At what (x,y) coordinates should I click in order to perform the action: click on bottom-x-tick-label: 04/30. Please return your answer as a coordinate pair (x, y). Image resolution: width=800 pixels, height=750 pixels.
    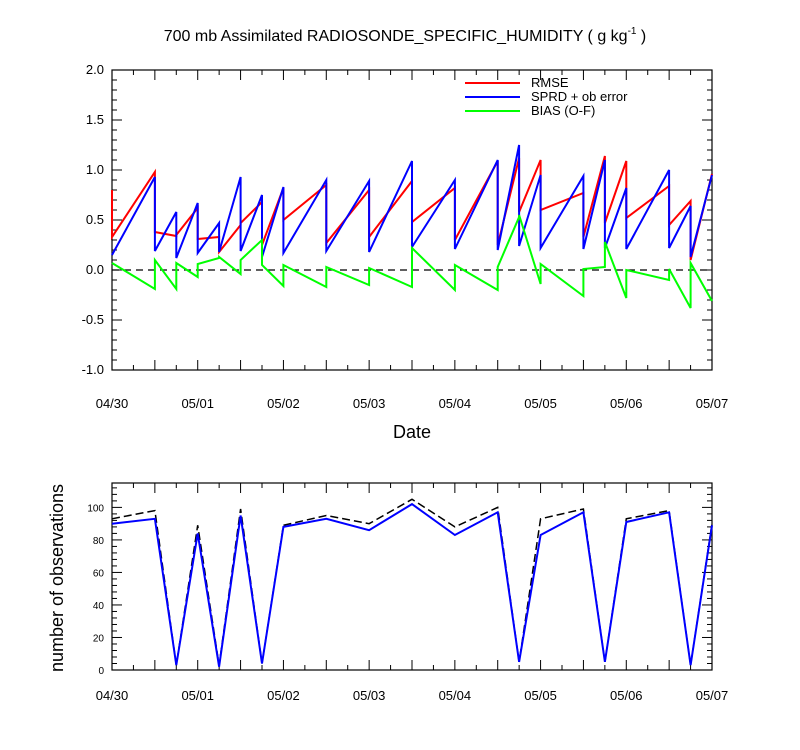
    Looking at the image, I should click on (112, 695).